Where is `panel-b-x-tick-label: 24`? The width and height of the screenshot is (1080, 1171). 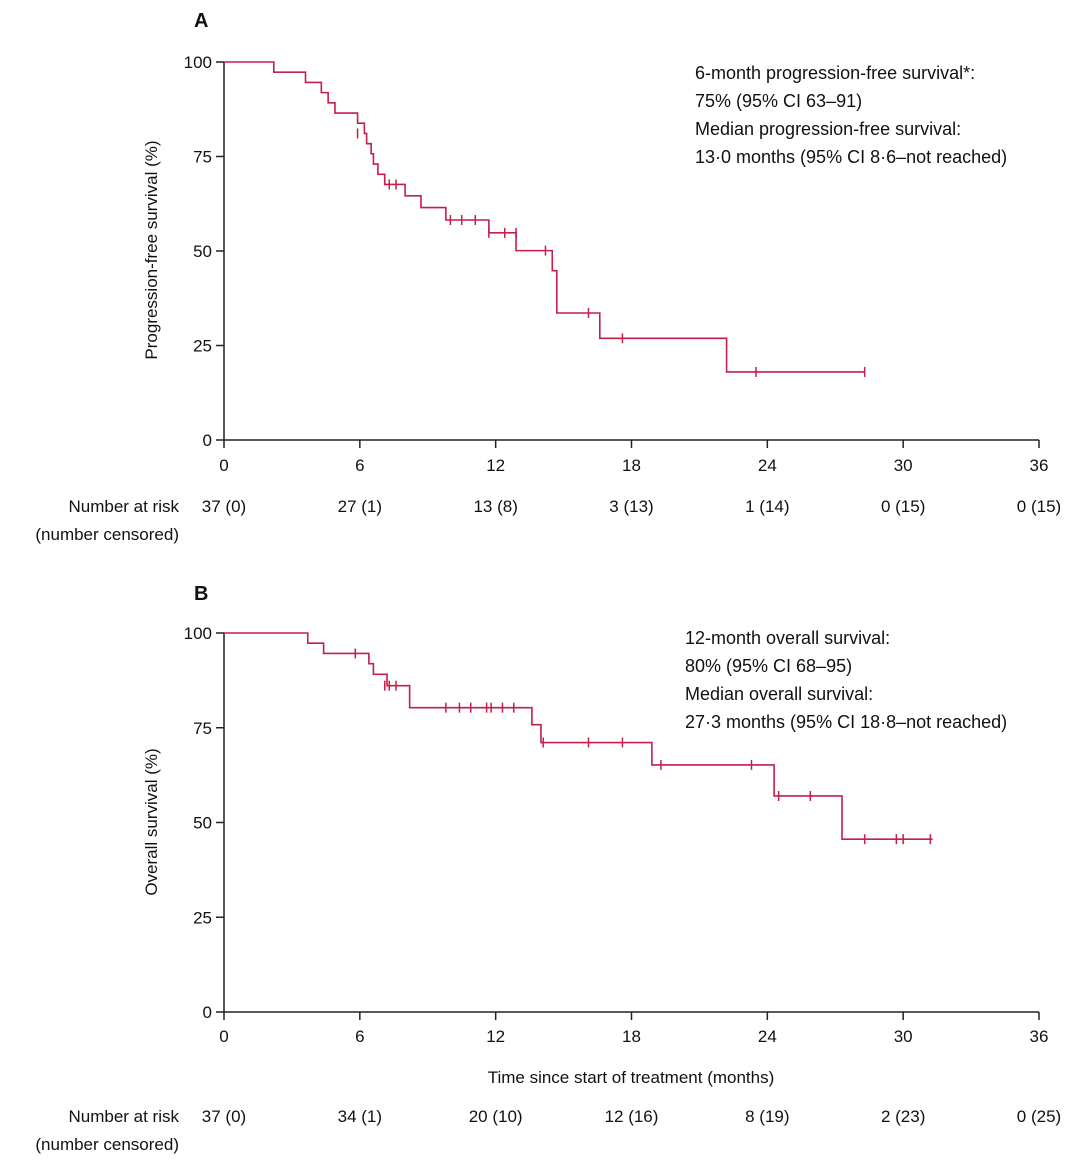
panel-b-x-tick-label: 24 is located at coordinates (767, 1036).